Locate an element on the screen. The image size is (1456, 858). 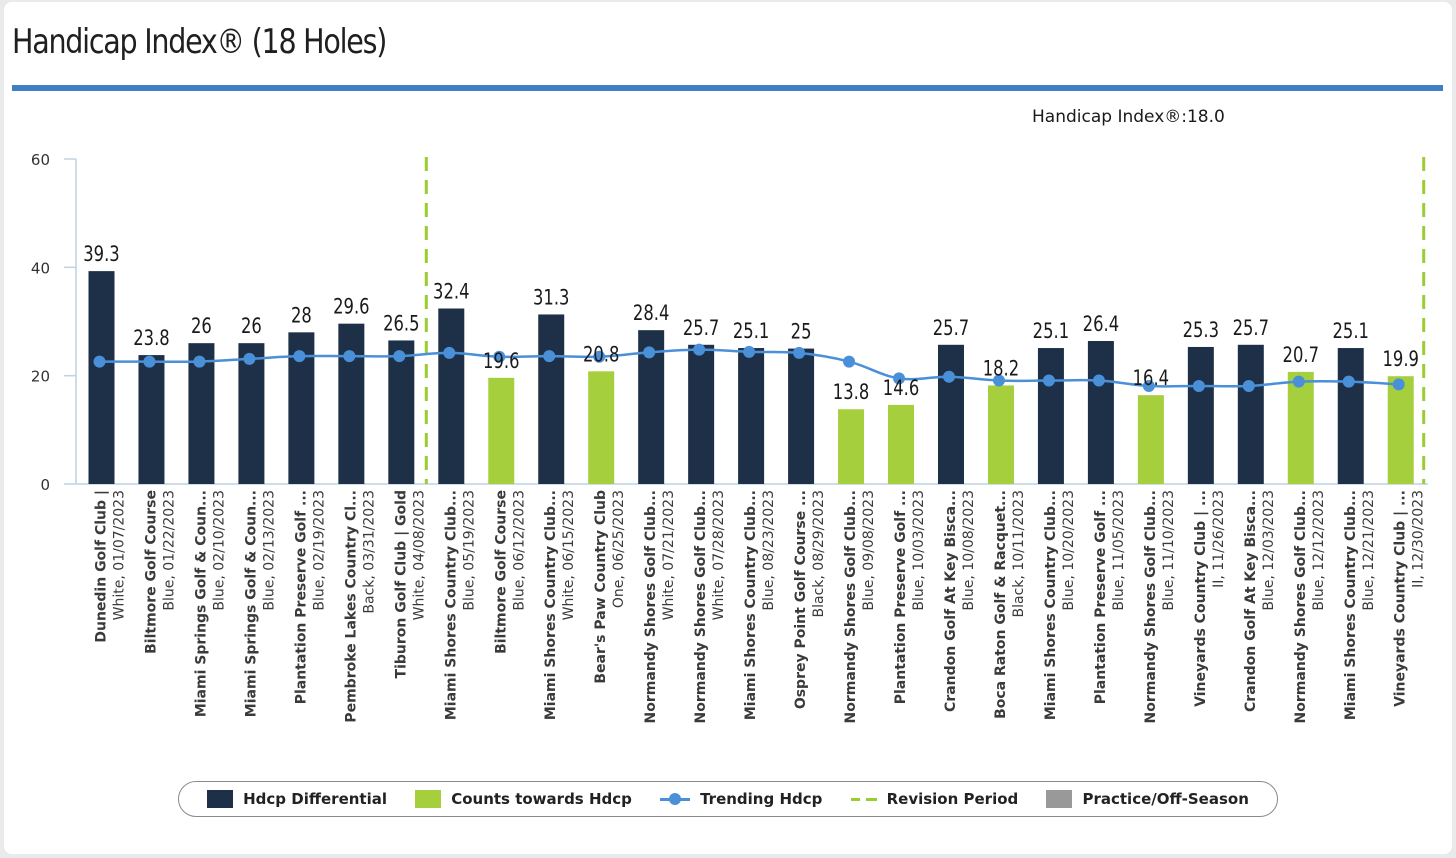
category-detail: White, 04/08/2023 is located at coordinates (419, 555).